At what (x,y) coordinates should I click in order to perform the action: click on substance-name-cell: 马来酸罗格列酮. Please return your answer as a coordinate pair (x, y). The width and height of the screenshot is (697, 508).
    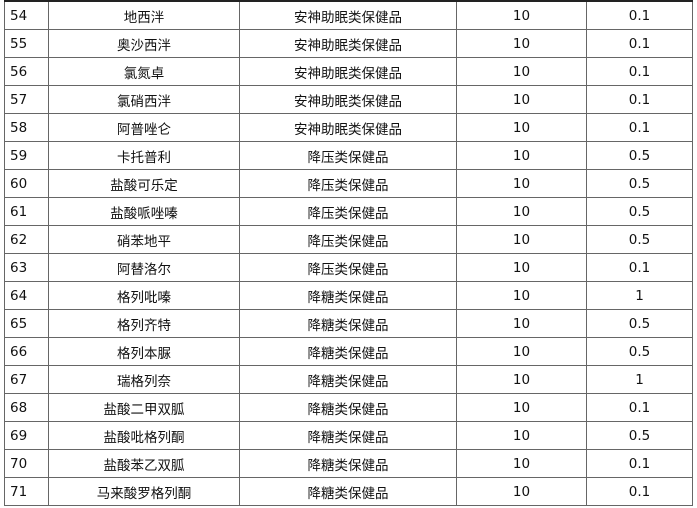
    Looking at the image, I should click on (144, 491).